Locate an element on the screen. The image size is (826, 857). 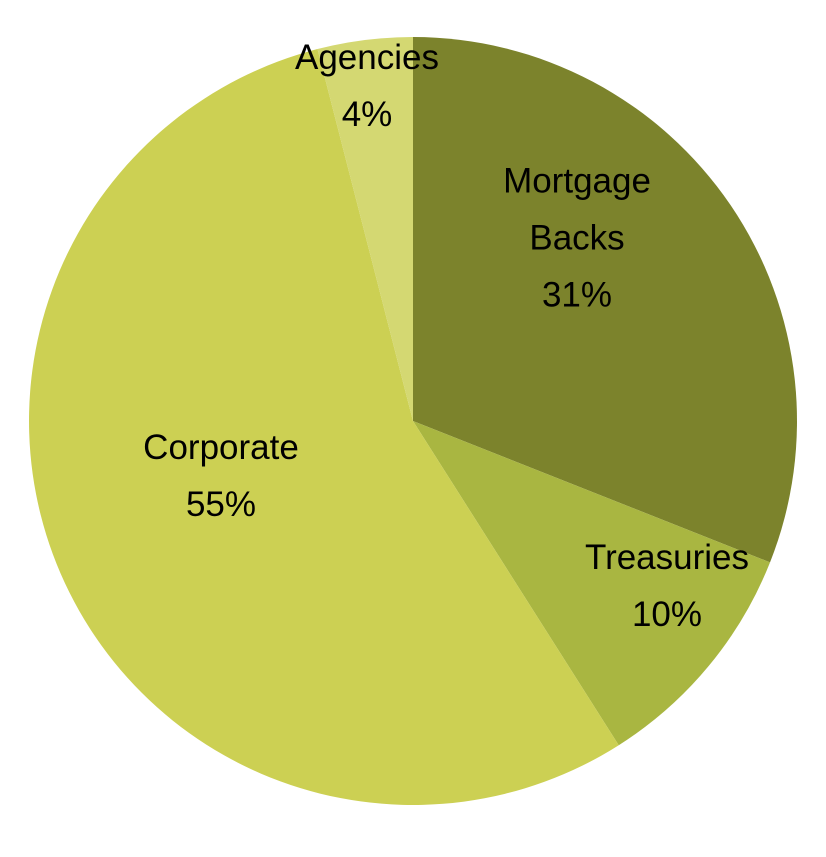
slice-label-mortgage-backs: Mortgage Backs 31% is located at coordinates (577, 237).